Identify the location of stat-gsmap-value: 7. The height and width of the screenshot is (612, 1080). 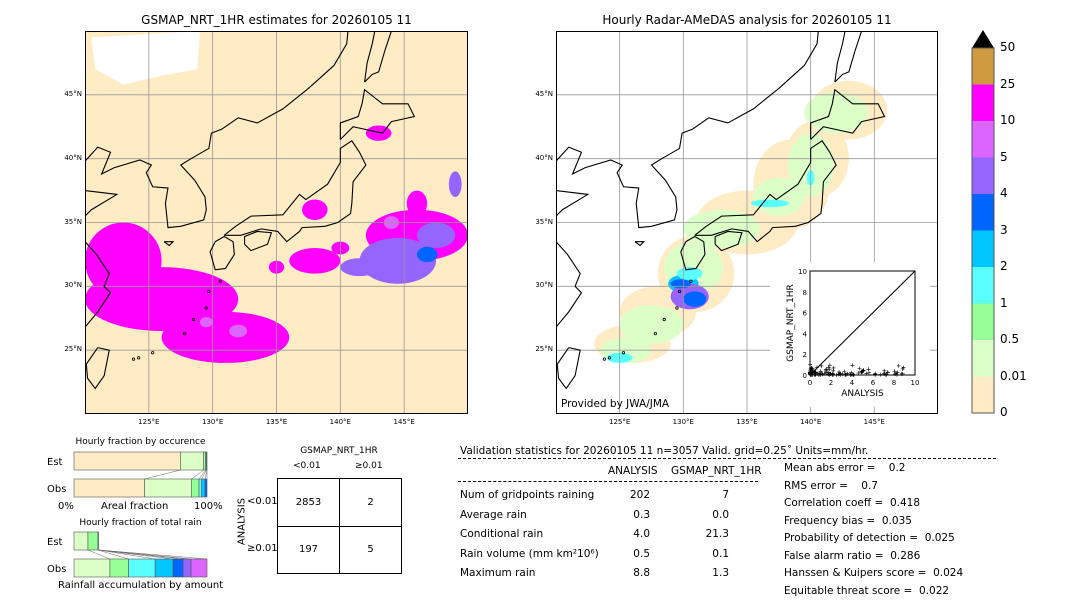
(725, 495).